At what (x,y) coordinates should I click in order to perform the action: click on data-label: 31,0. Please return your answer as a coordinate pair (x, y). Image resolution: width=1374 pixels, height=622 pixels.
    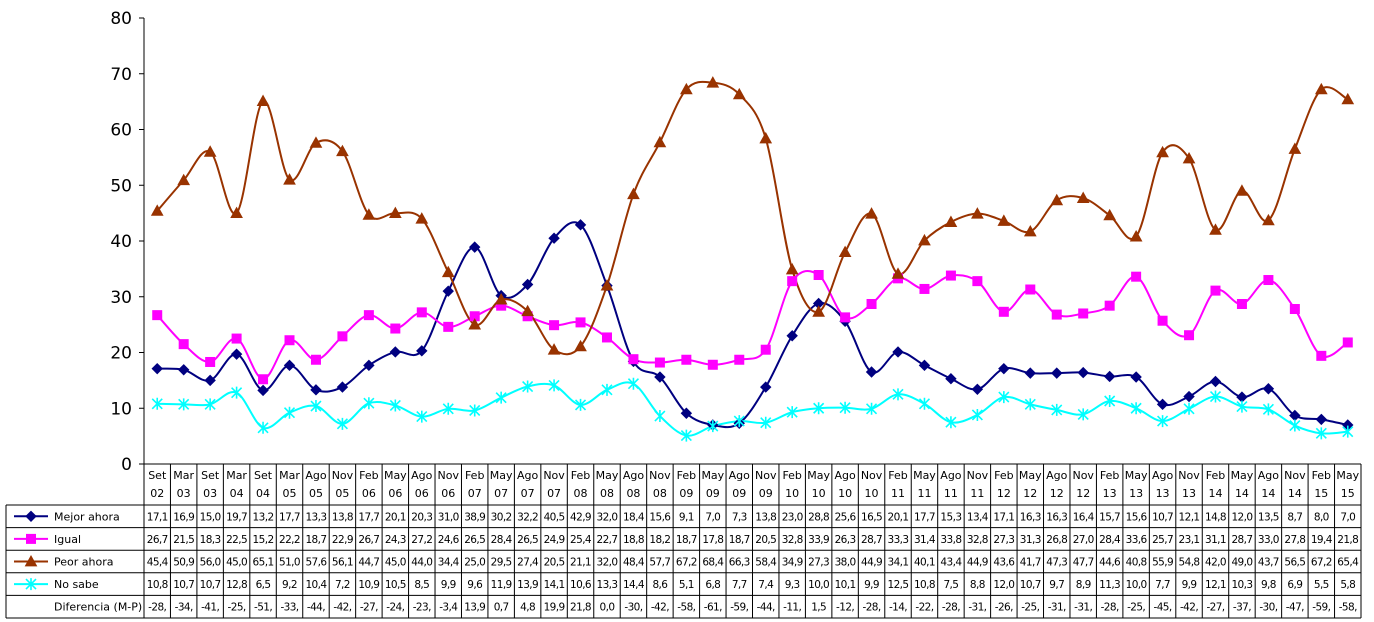
    Looking at the image, I should click on (448, 517).